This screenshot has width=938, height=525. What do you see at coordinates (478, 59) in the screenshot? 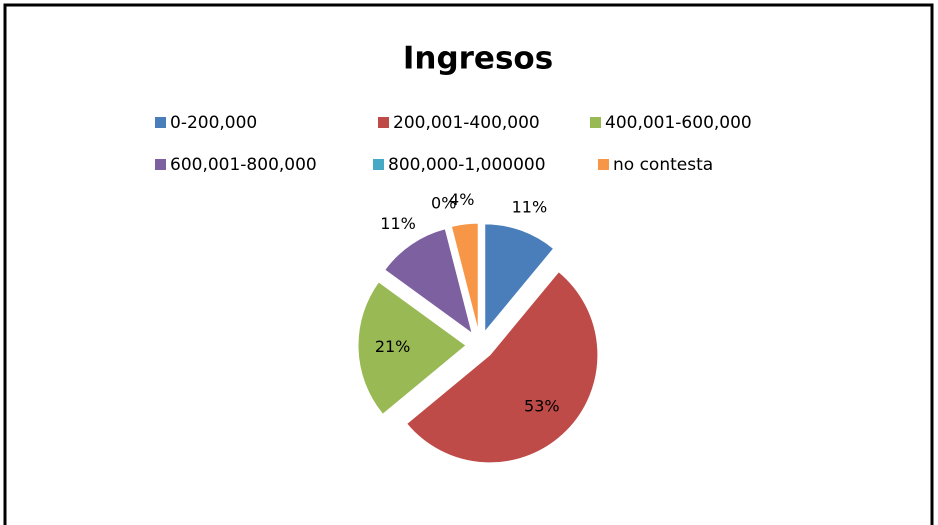
I see `chart-title: Ingresos` at bounding box center [478, 59].